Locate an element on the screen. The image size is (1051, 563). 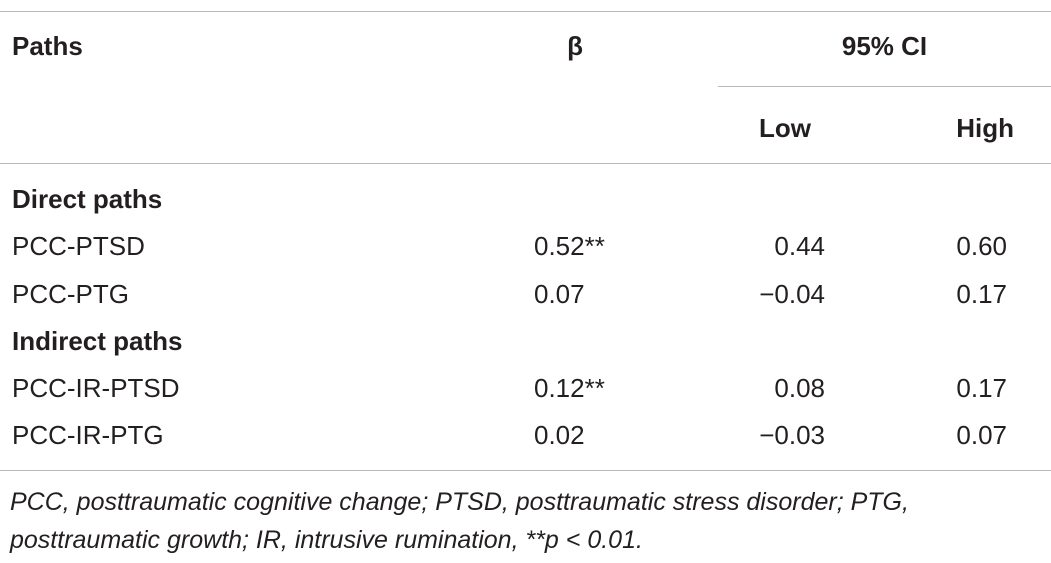
header-bottom-rule is located at coordinates (525, 163).